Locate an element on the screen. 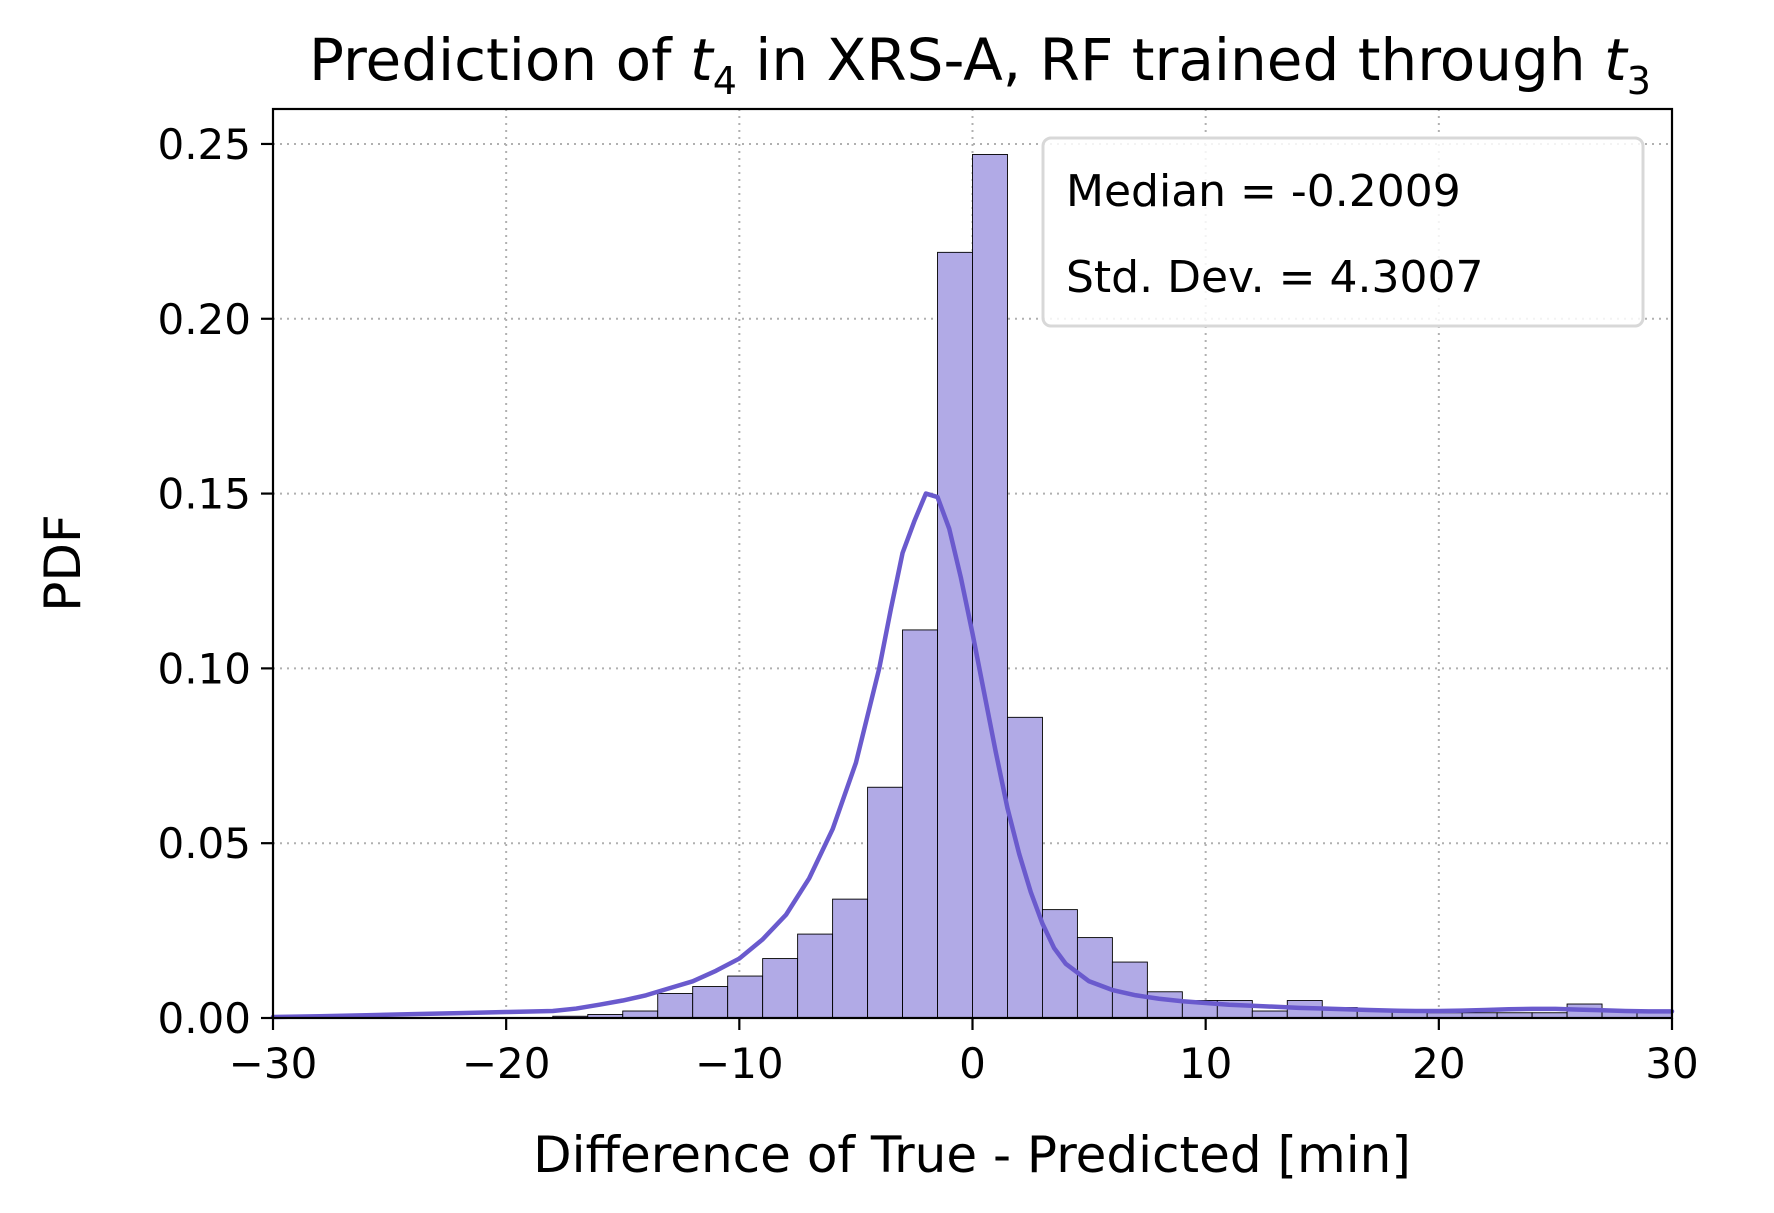  y-tick-label: 0.05 is located at coordinates (204, 843).